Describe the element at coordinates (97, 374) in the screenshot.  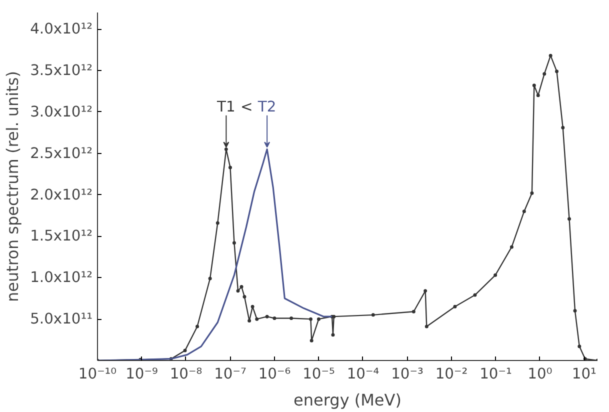
I see `x-tick-label: 10⁻¹⁰` at that location.